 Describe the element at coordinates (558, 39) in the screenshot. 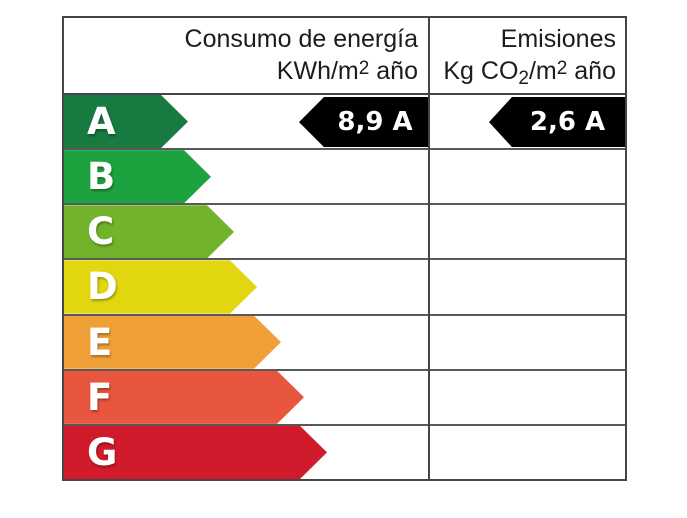

I see `emissions-title: Emisiones` at that location.